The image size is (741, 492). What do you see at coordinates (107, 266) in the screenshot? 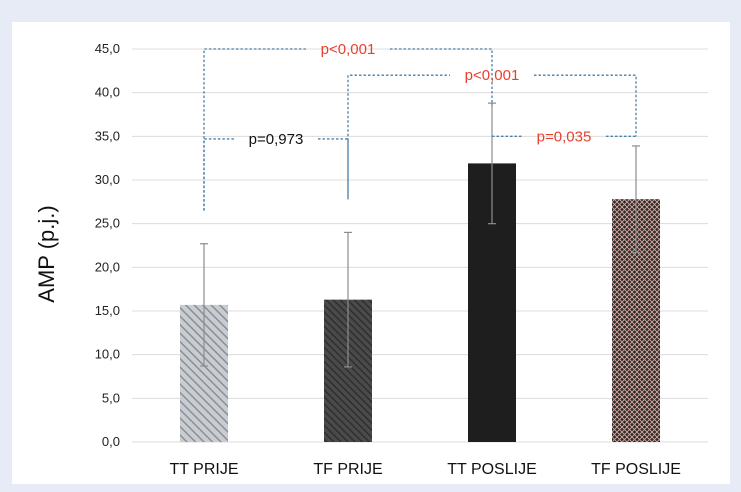
I see `y-tick-label: 20,0` at bounding box center [107, 266].